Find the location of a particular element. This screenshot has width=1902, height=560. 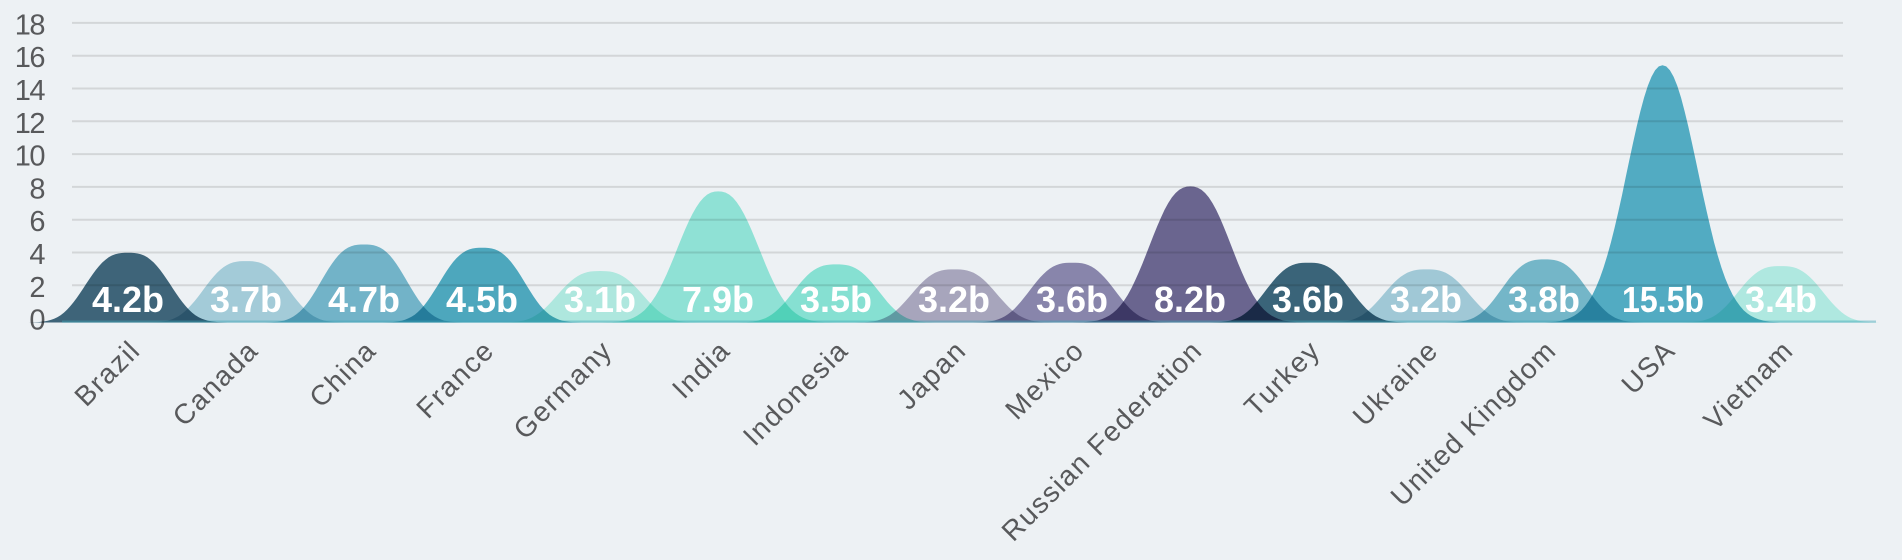

svg-text: 7.9b is located at coordinates (718, 299).